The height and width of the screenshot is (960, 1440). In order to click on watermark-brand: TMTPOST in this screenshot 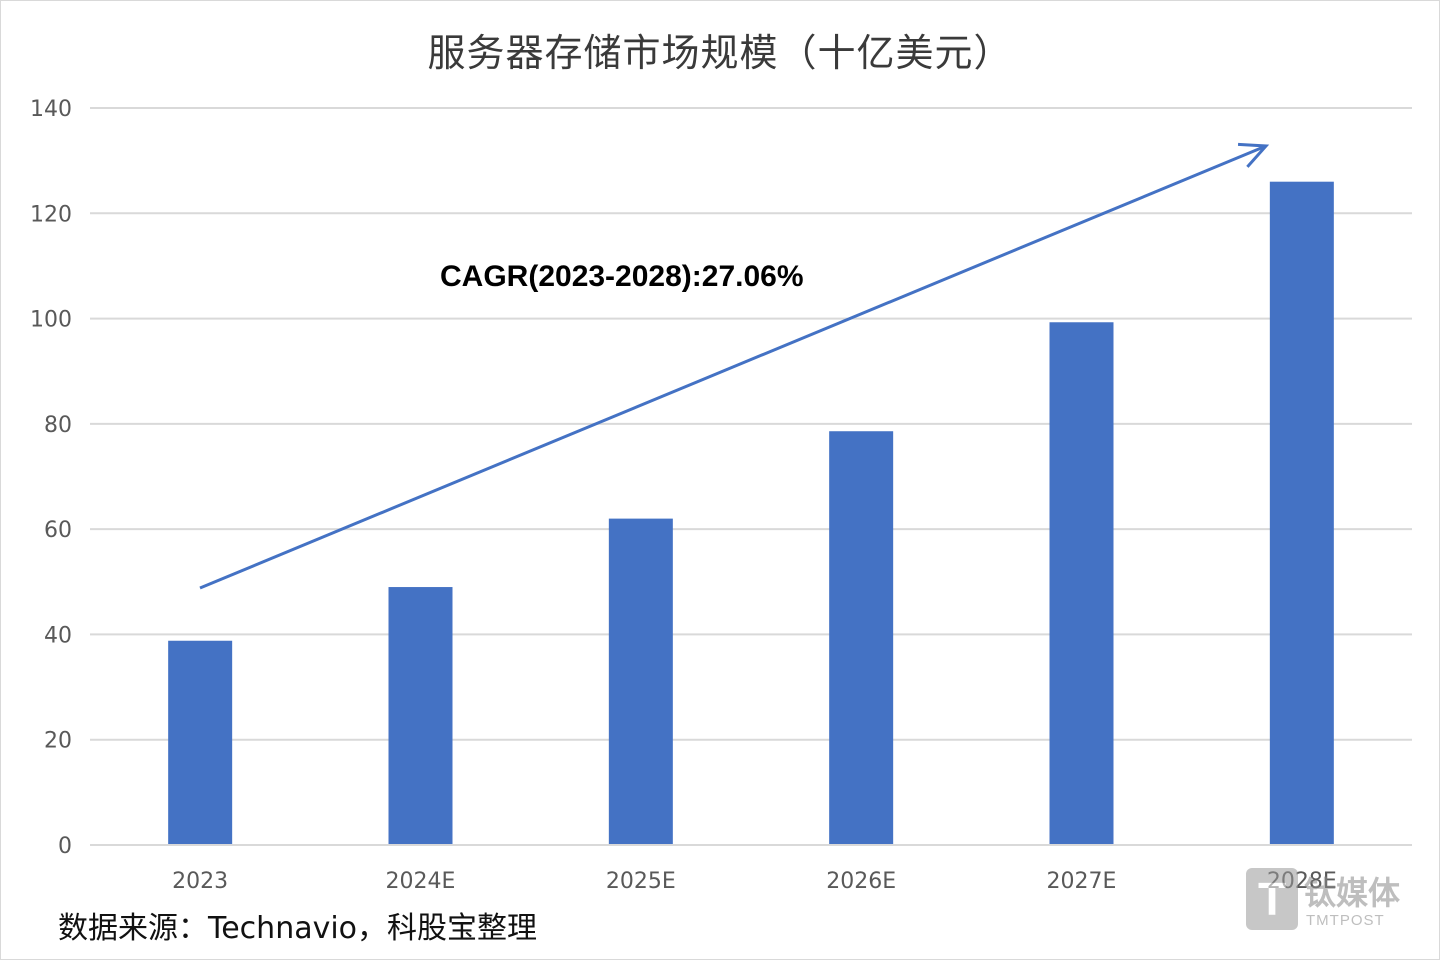, I will do `click(1345, 920)`.